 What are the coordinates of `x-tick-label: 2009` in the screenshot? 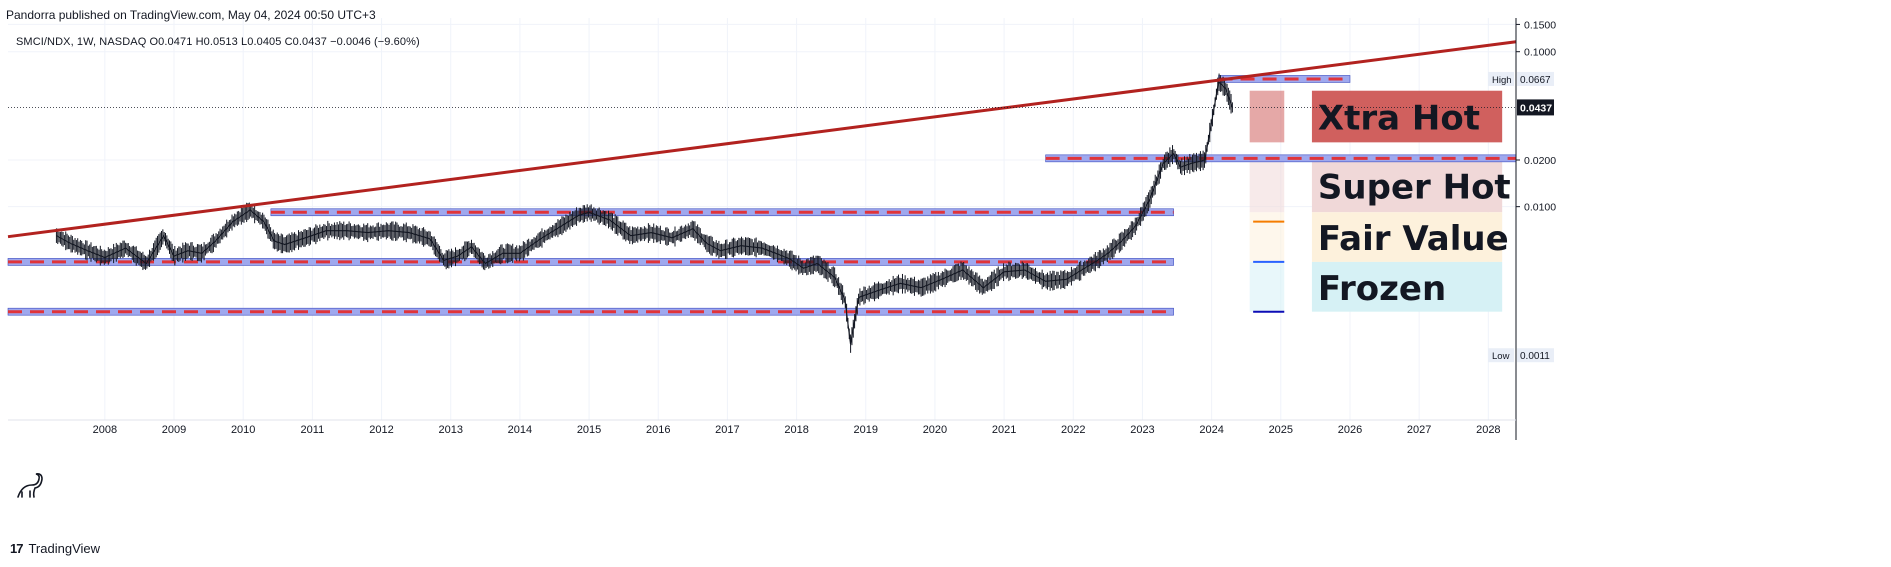 It's located at (174, 430).